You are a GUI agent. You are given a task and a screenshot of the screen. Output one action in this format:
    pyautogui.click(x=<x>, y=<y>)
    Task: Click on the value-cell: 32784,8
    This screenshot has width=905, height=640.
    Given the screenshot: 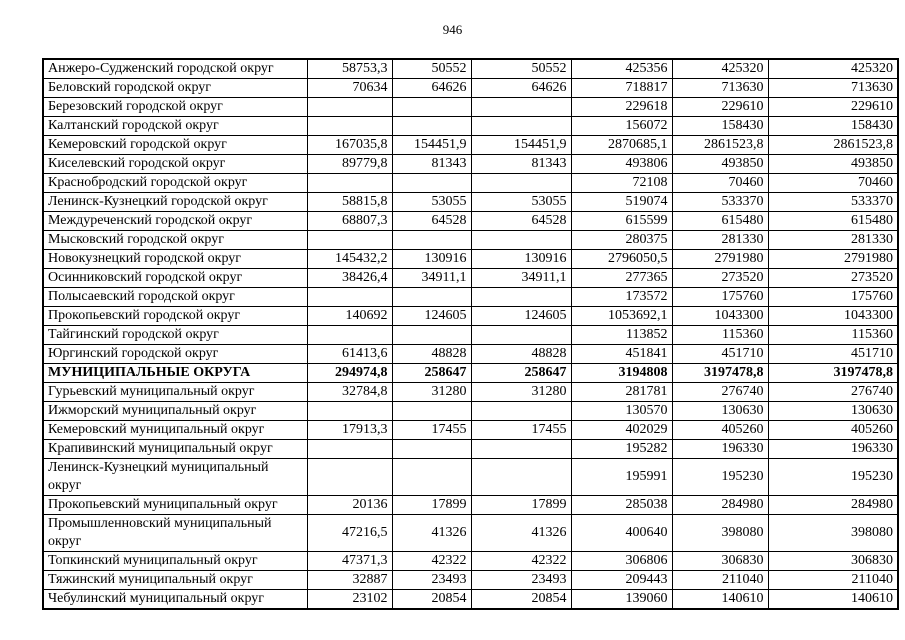 What is the action you would take?
    pyautogui.click(x=349, y=392)
    